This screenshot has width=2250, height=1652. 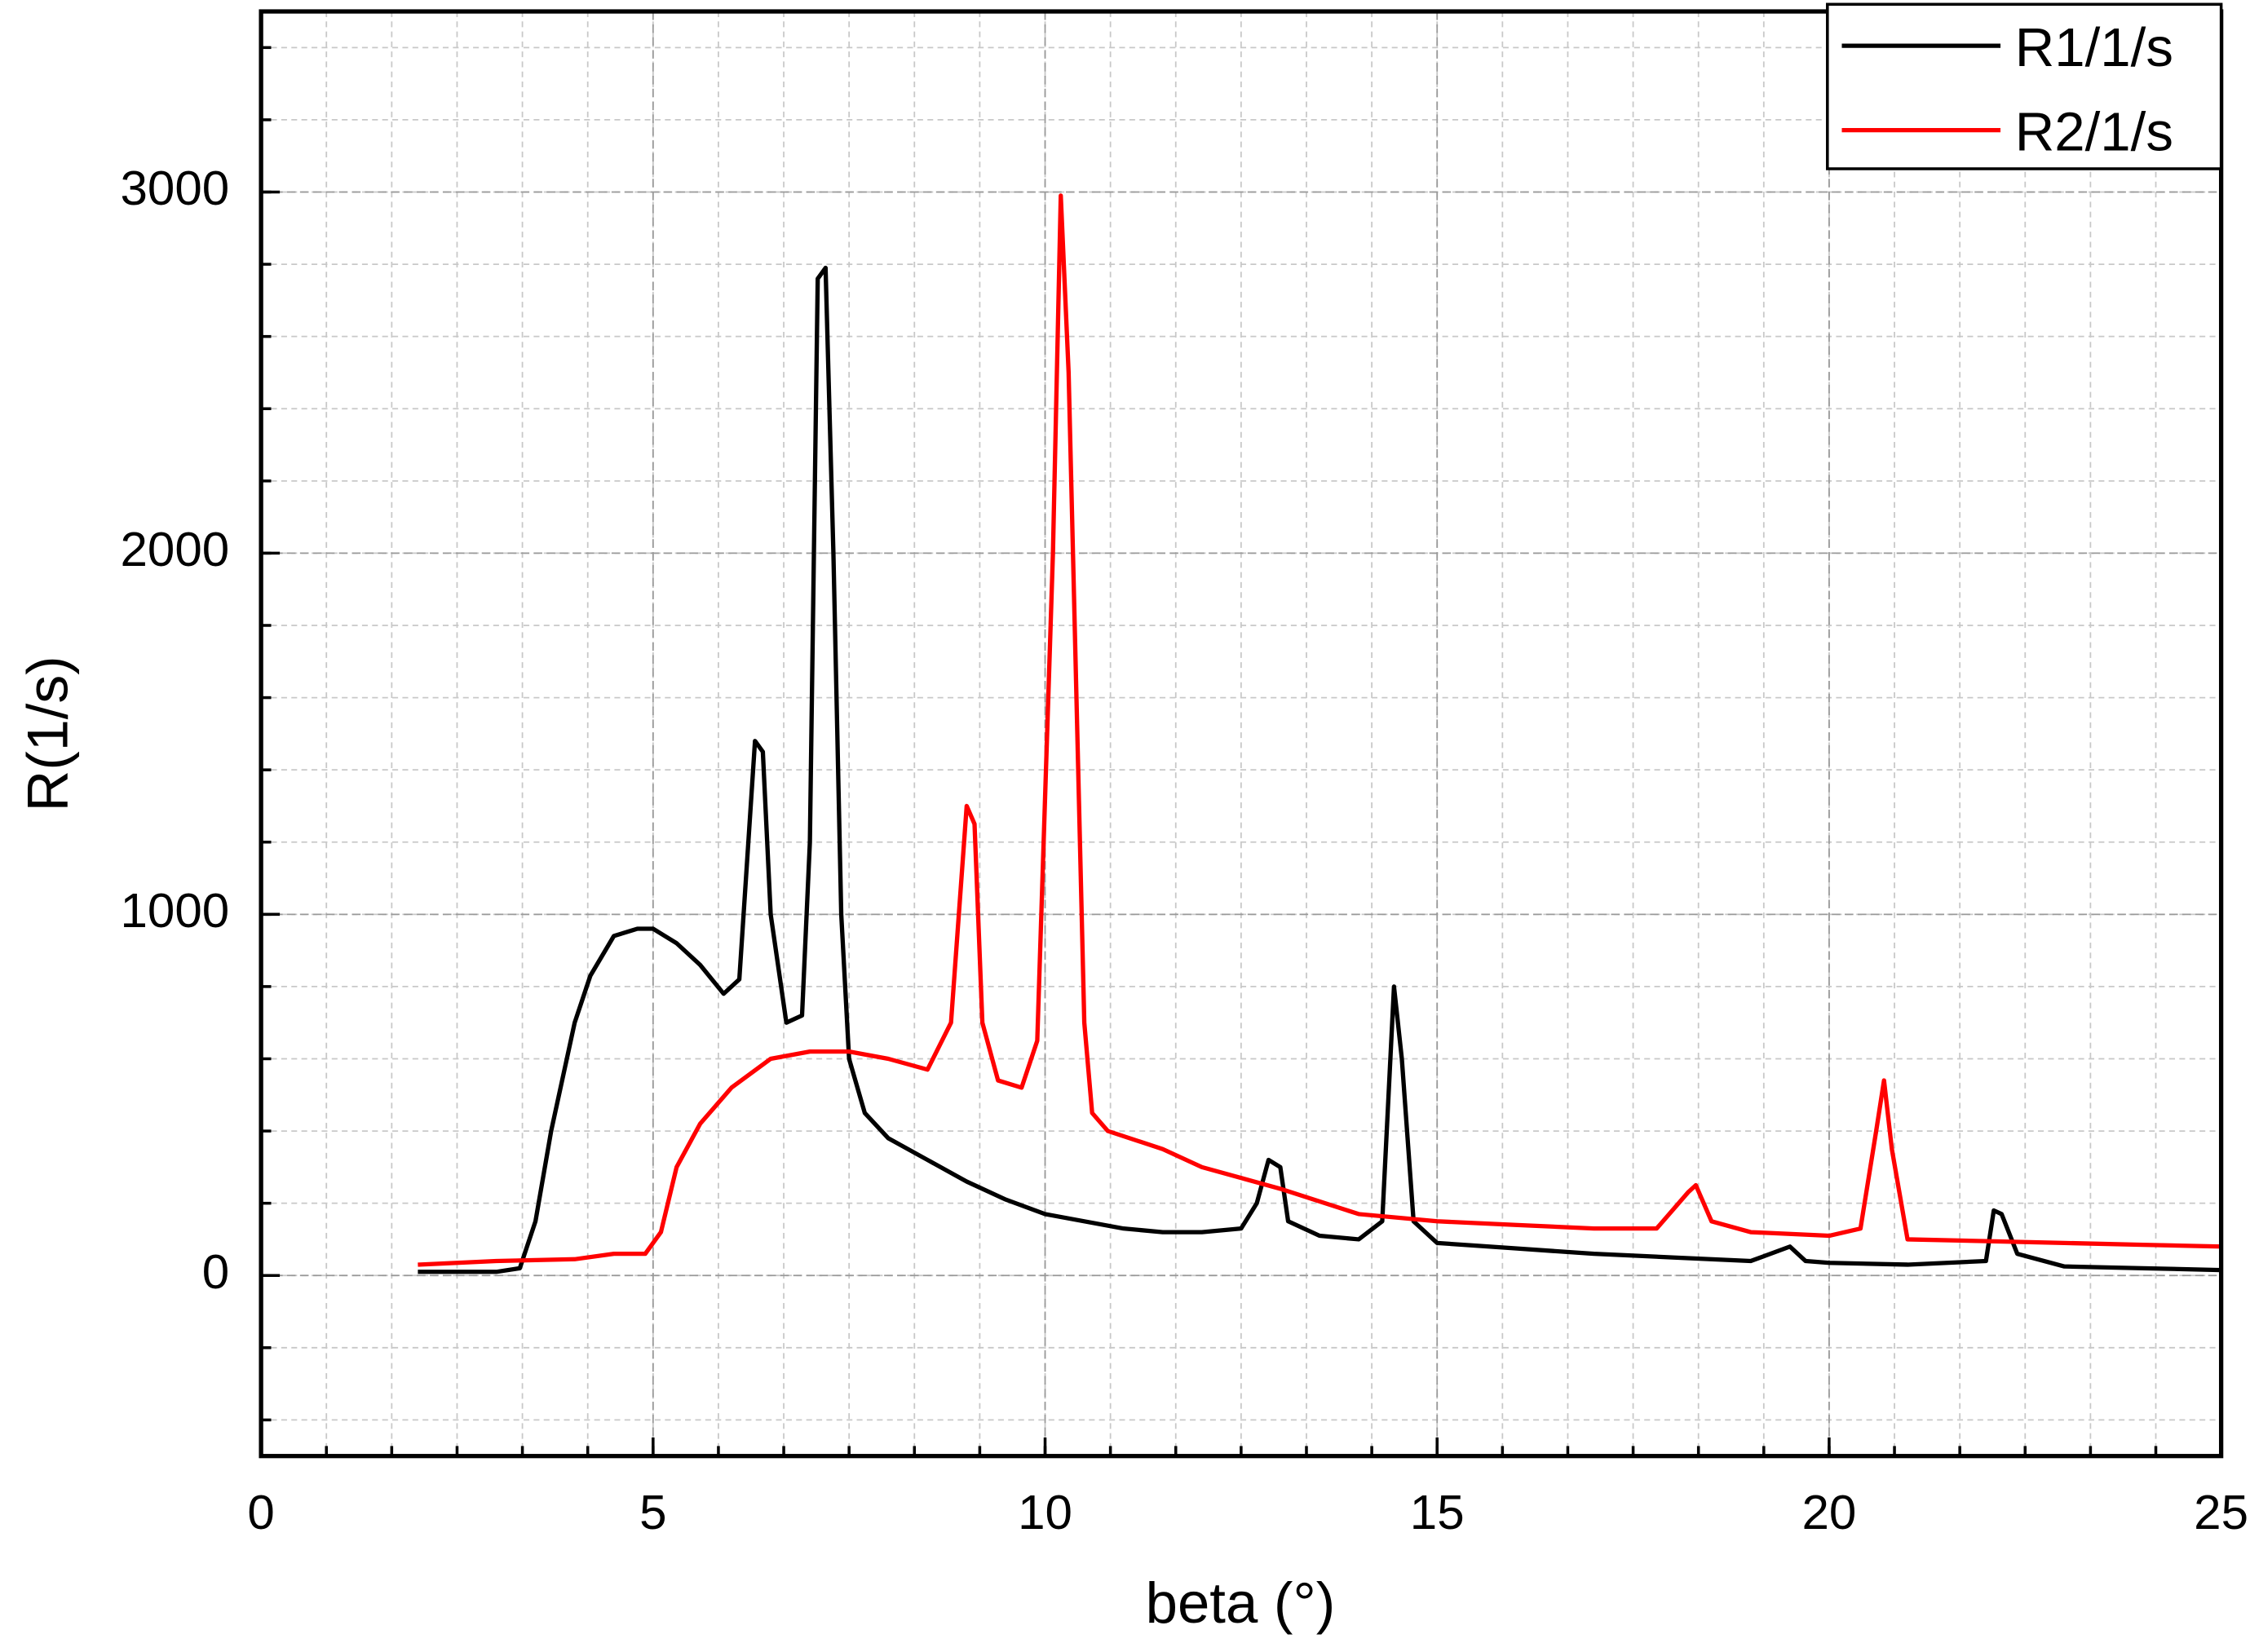 What do you see at coordinates (175, 188) in the screenshot?
I see `y-tick-label: 3000` at bounding box center [175, 188].